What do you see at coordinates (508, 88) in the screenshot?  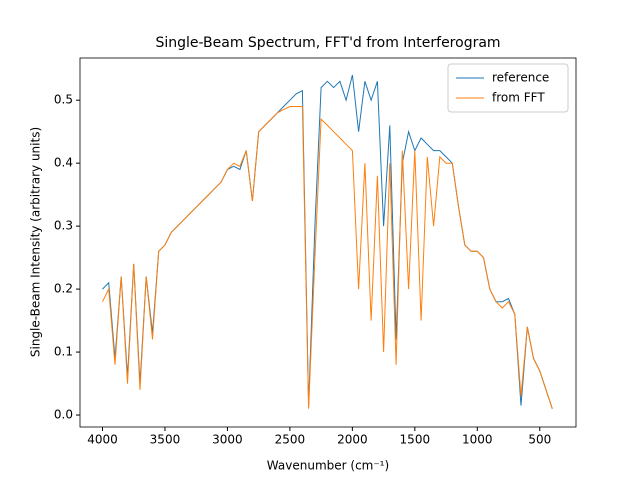 I see `legend-box` at bounding box center [508, 88].